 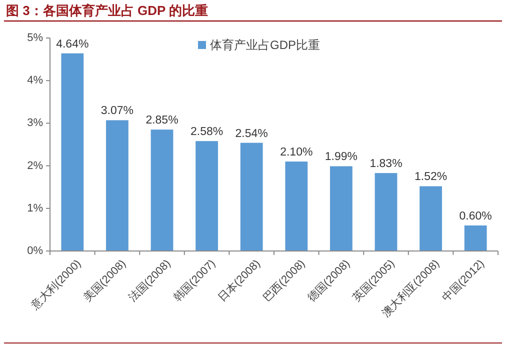 What do you see at coordinates (35, 38) in the screenshot?
I see `y-tick-label: 5%` at bounding box center [35, 38].